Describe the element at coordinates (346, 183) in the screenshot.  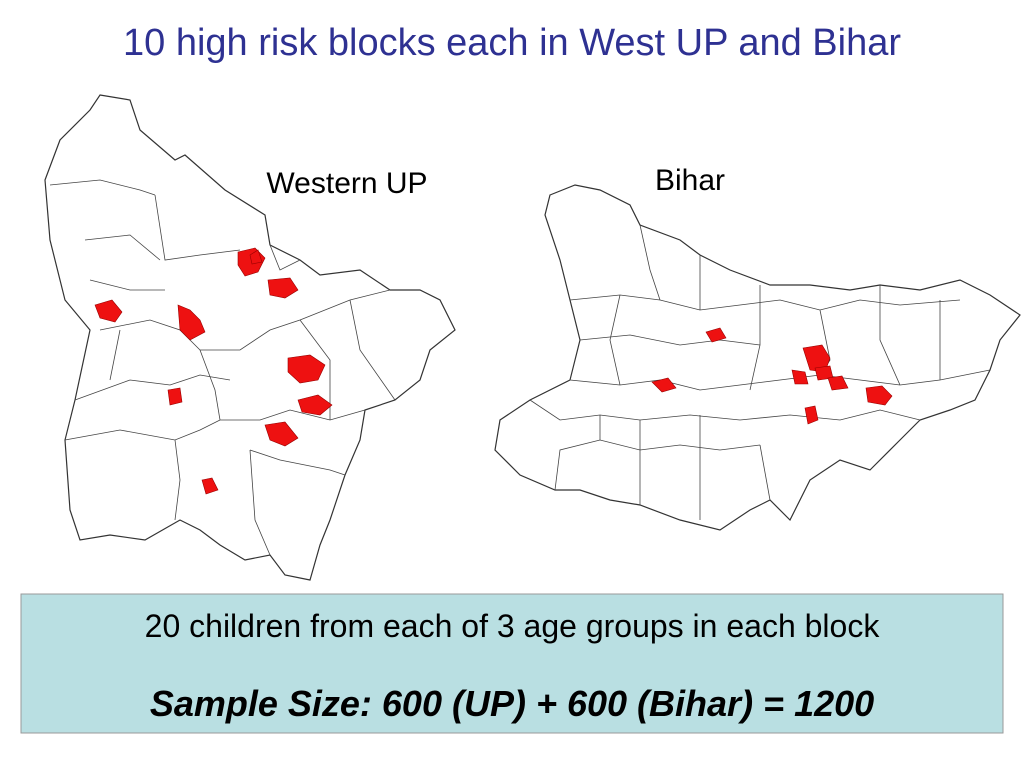
I see `map-label: Western UP` at that location.